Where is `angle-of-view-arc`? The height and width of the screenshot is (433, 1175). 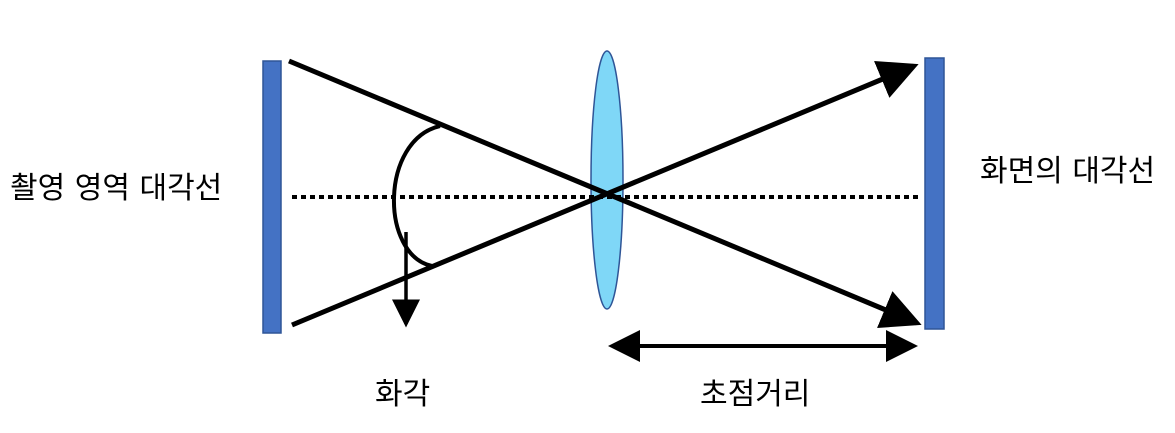
angle-of-view-arc is located at coordinates (416, 196).